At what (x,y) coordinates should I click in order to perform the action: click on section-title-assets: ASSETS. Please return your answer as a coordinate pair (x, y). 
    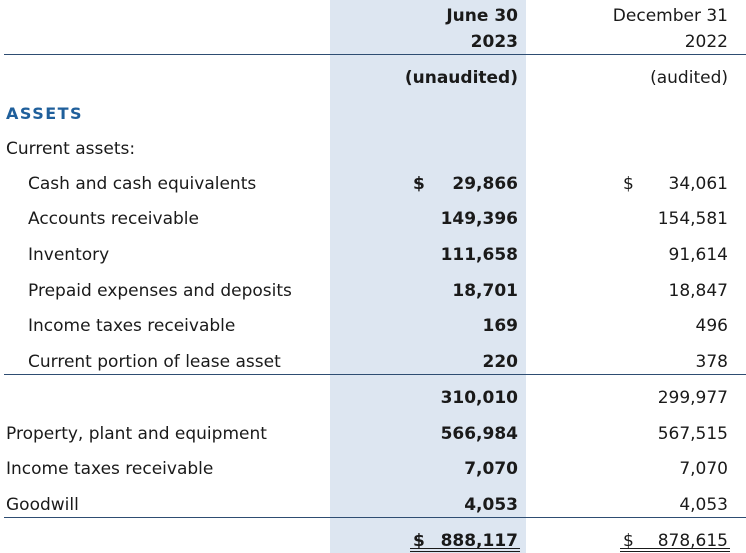
    Looking at the image, I should click on (45, 113).